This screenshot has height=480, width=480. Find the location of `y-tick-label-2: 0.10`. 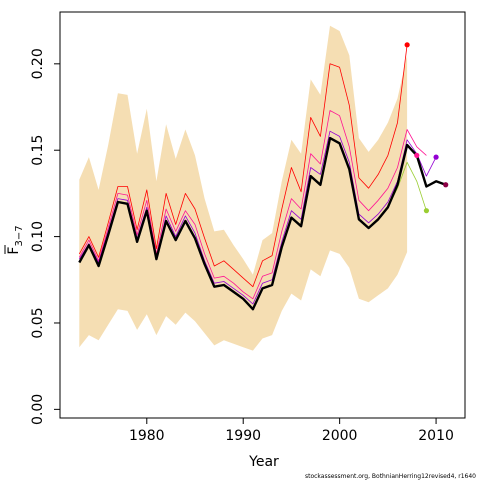

y-tick-label-2: 0.10 is located at coordinates (38, 236).